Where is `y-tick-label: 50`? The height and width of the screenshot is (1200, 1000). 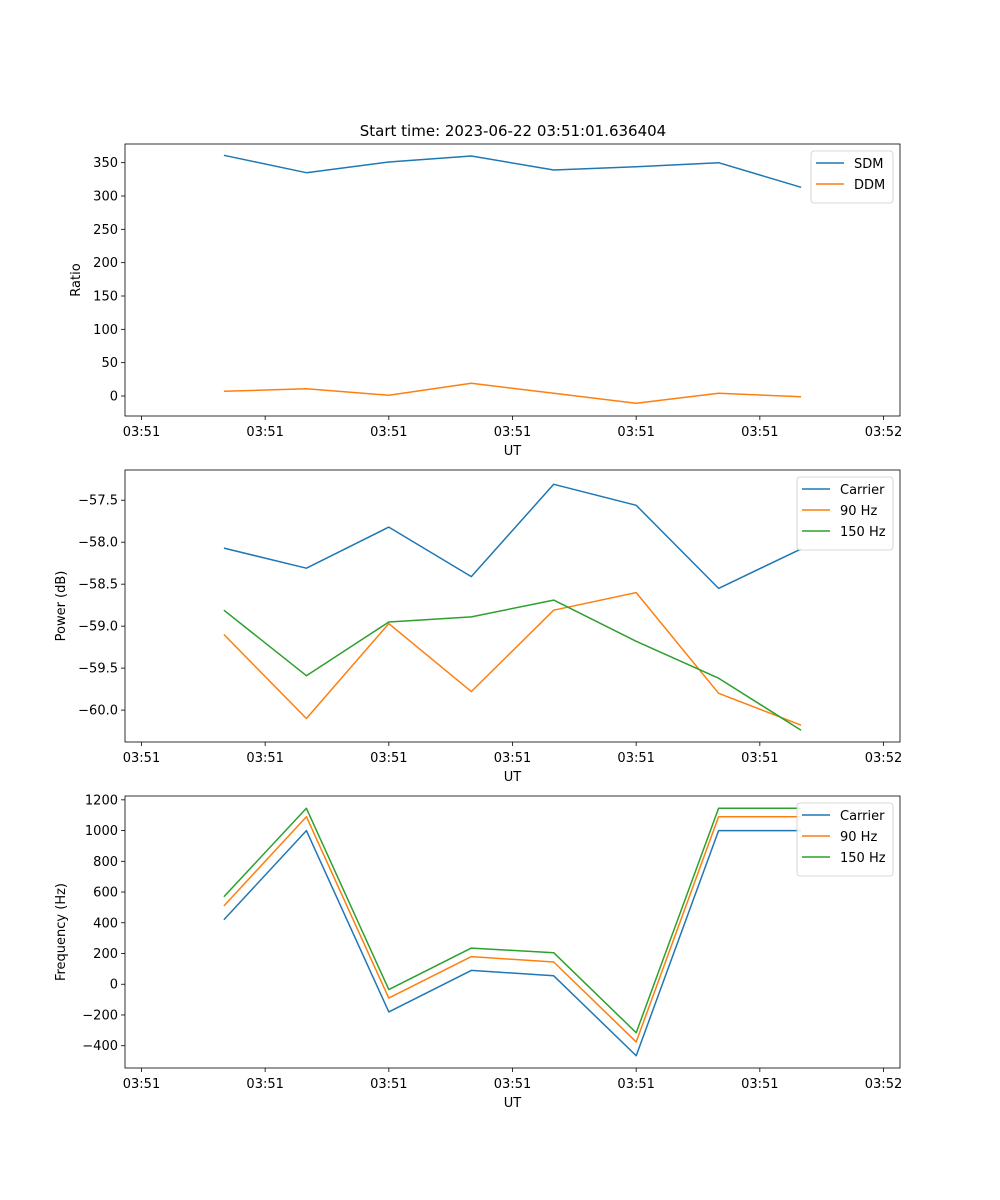
y-tick-label: 50 is located at coordinates (109, 363).